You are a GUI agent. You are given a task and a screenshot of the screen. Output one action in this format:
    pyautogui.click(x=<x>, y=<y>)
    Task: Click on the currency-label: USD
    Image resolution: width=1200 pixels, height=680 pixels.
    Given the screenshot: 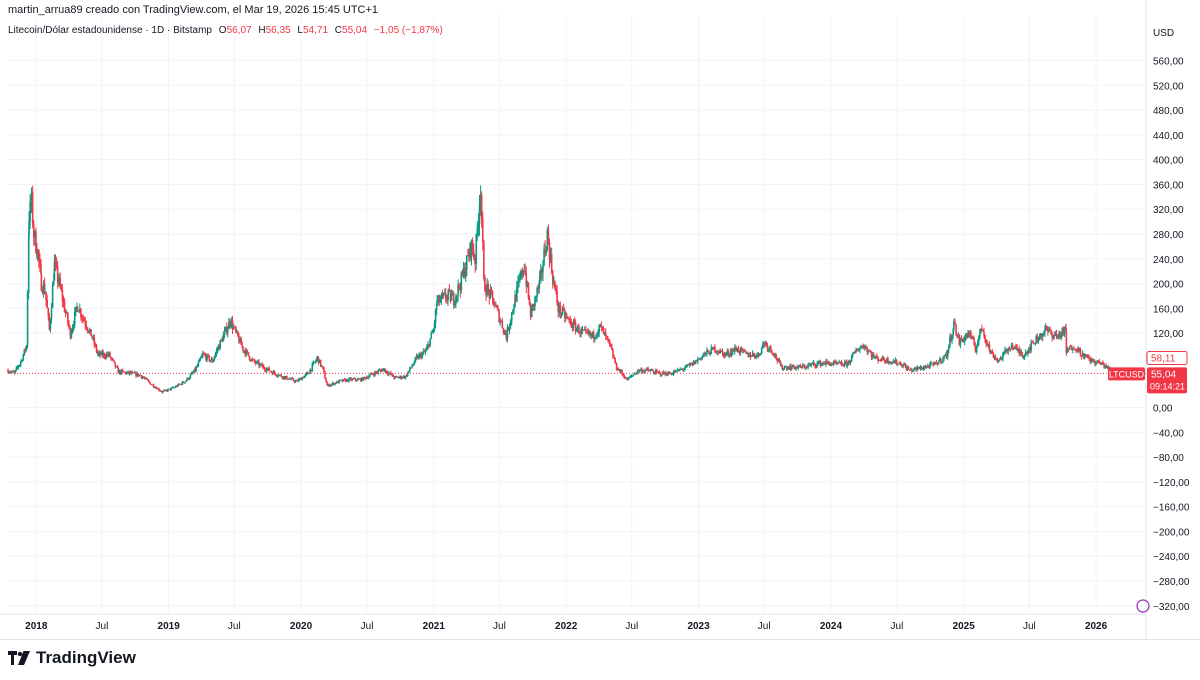 What is the action you would take?
    pyautogui.click(x=1163, y=33)
    